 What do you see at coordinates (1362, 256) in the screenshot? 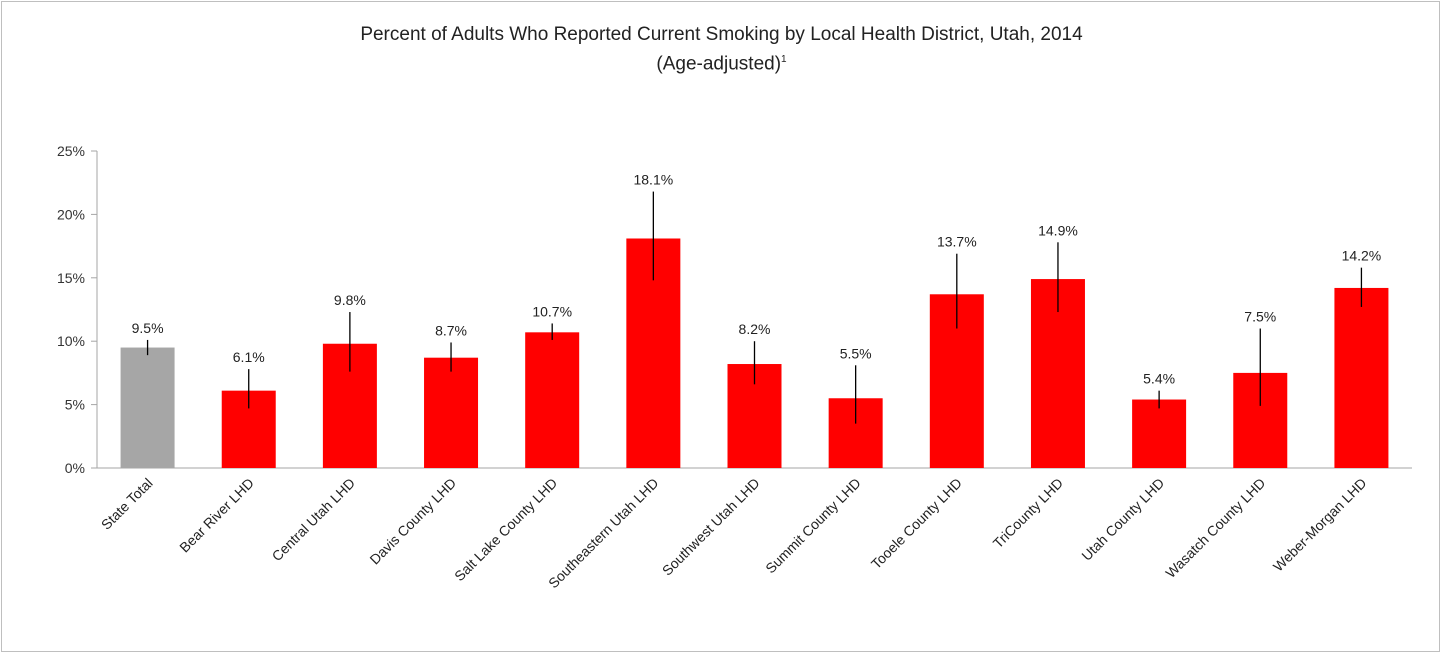
I see `data-label: 14.2%` at bounding box center [1362, 256].